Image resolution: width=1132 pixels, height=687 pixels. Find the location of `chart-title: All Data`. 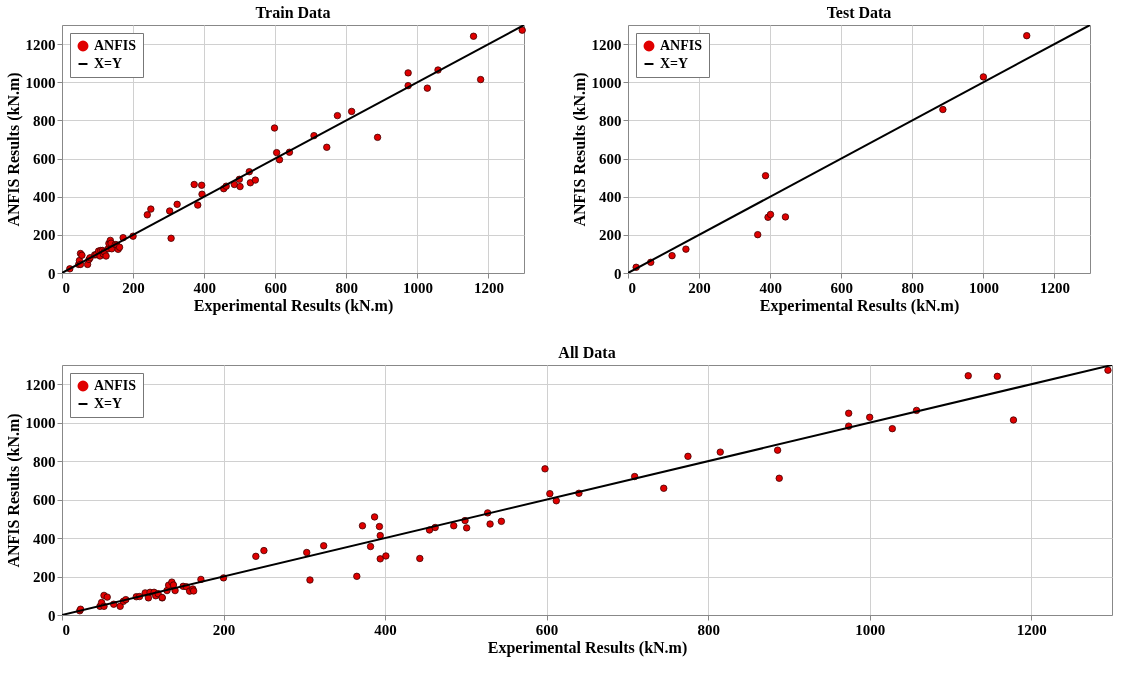

chart-title: All Data is located at coordinates (587, 352).